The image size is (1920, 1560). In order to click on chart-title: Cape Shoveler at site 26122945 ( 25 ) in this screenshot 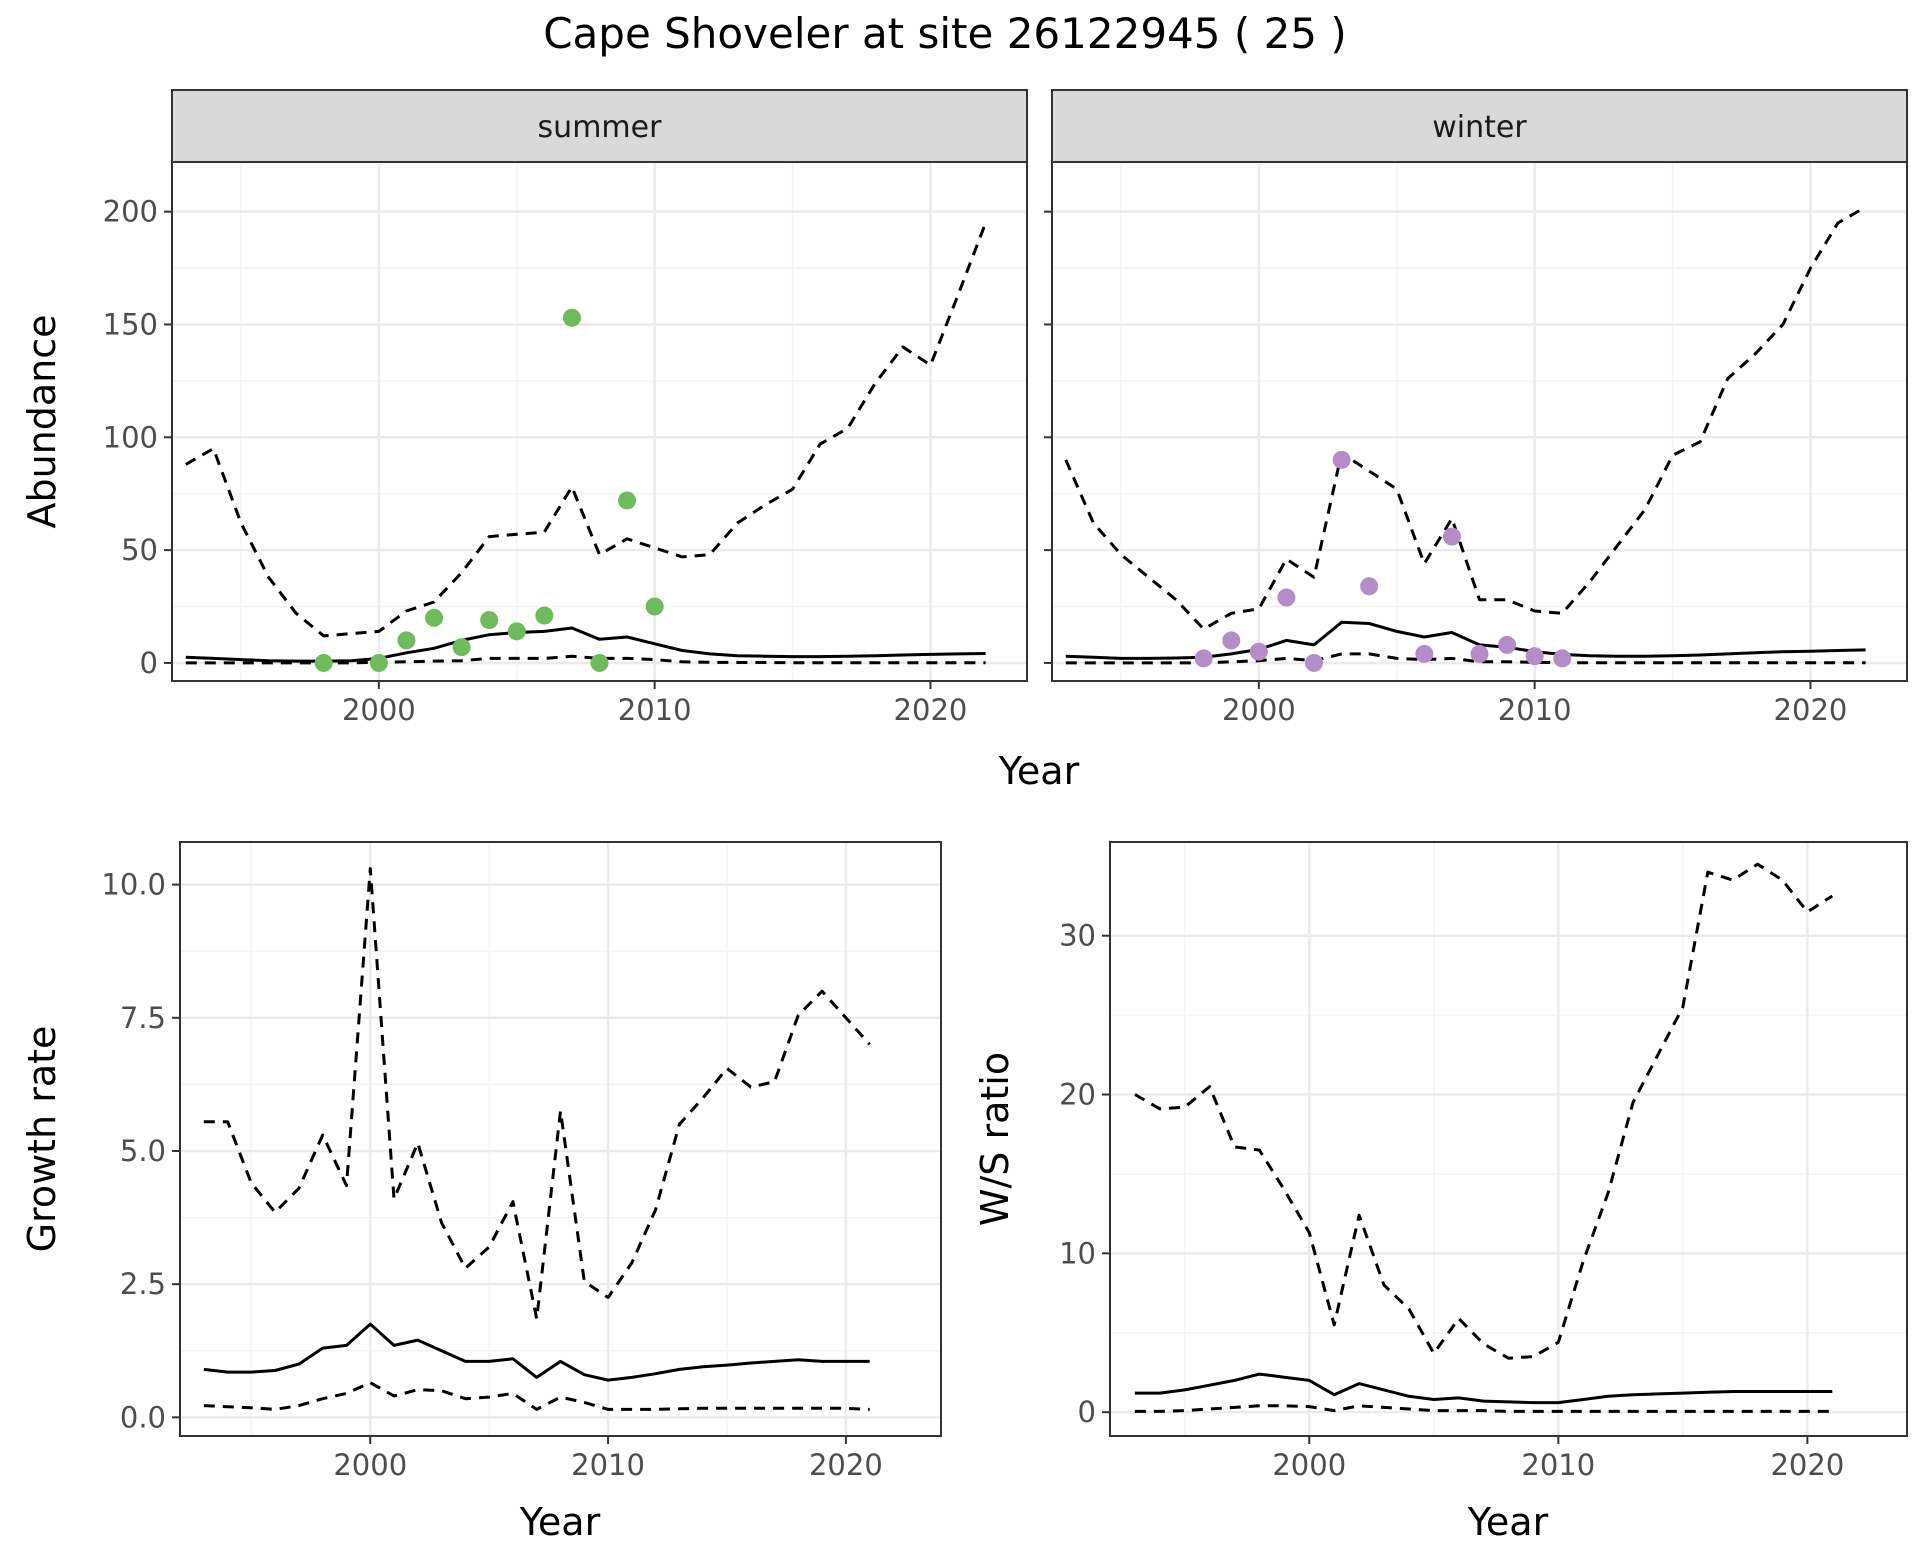, I will do `click(945, 33)`.